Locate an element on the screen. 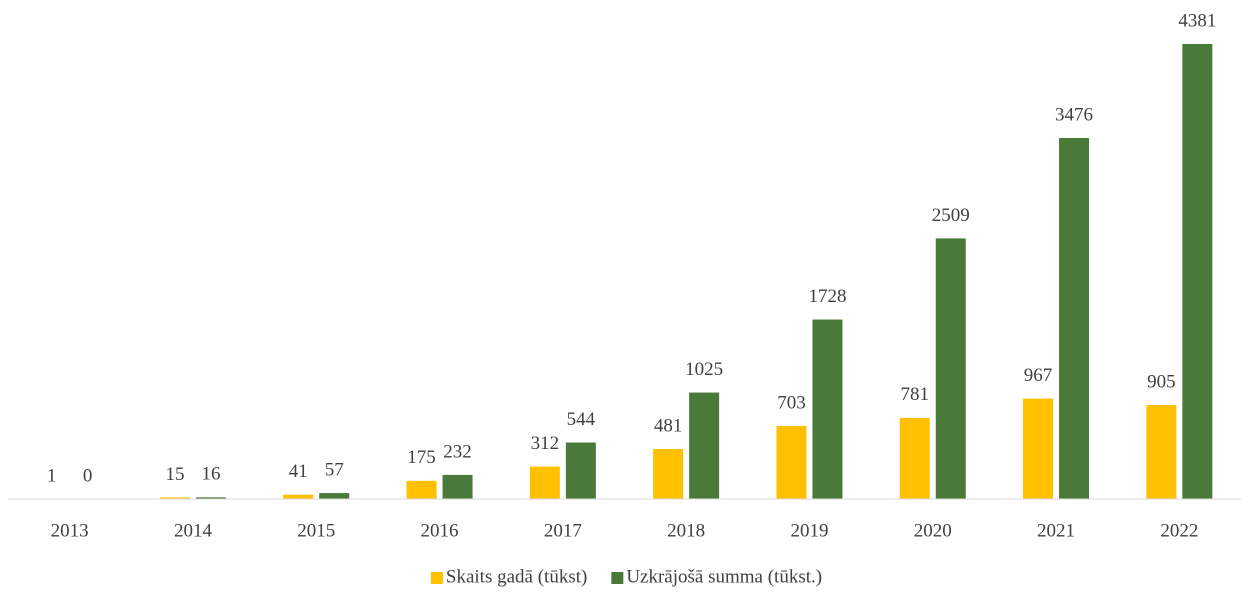 This screenshot has width=1253, height=592. data-label: 4381 is located at coordinates (1197, 20).